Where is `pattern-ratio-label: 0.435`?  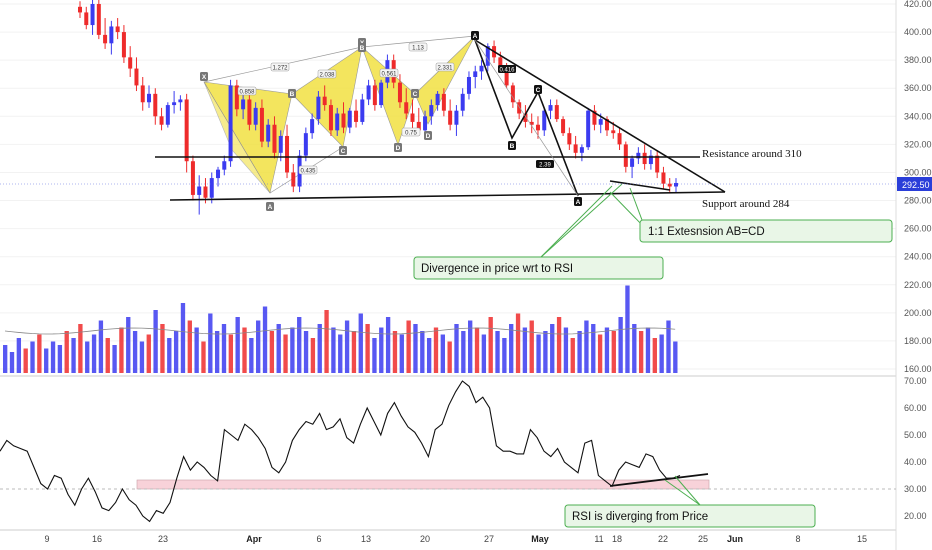 pattern-ratio-label: 0.435 is located at coordinates (308, 172).